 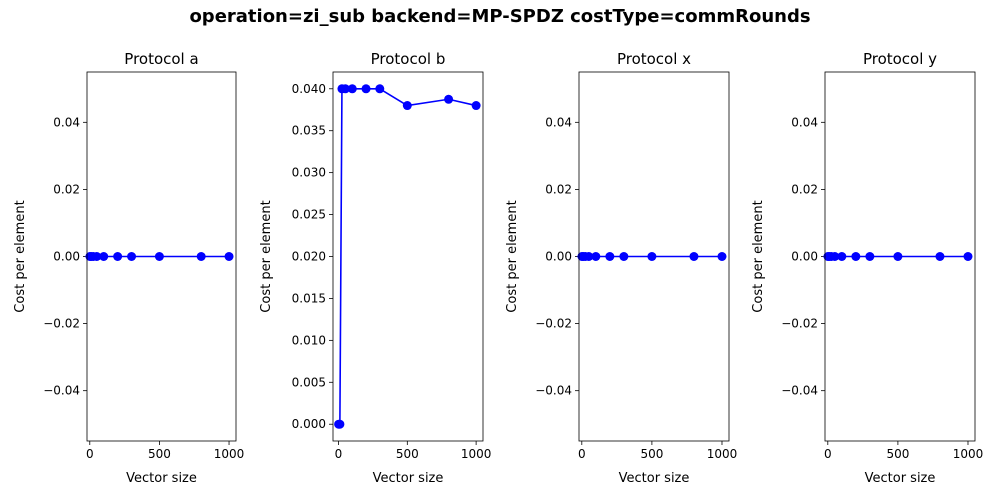 What do you see at coordinates (309, 215) in the screenshot?
I see `y-tick-label: 0.025` at bounding box center [309, 215].